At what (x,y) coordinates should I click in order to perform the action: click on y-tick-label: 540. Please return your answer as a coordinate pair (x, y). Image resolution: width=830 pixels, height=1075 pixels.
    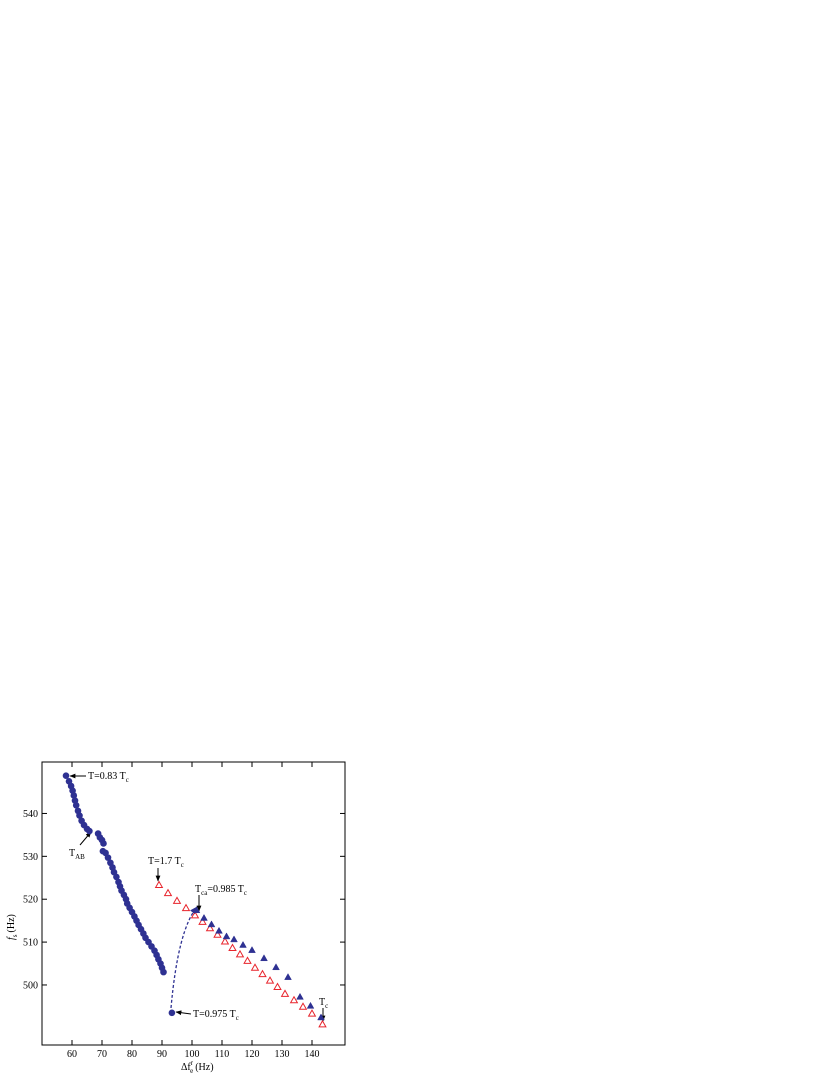
    Looking at the image, I should click on (30, 814).